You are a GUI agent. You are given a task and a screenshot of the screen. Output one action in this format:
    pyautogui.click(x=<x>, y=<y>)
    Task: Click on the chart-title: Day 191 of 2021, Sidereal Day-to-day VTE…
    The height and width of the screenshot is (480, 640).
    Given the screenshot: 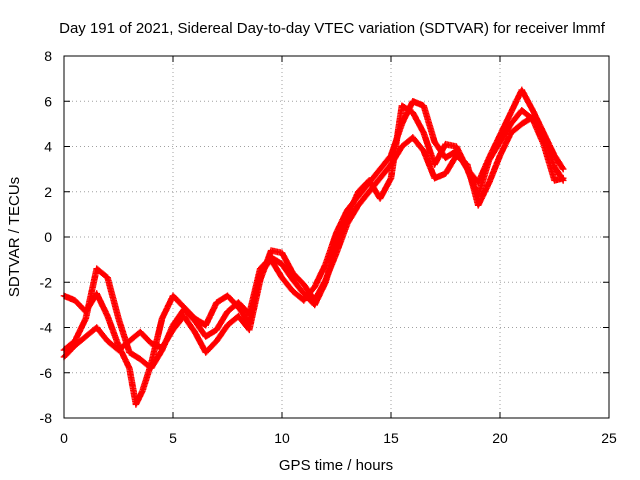 What is the action you would take?
    pyautogui.click(x=332, y=28)
    